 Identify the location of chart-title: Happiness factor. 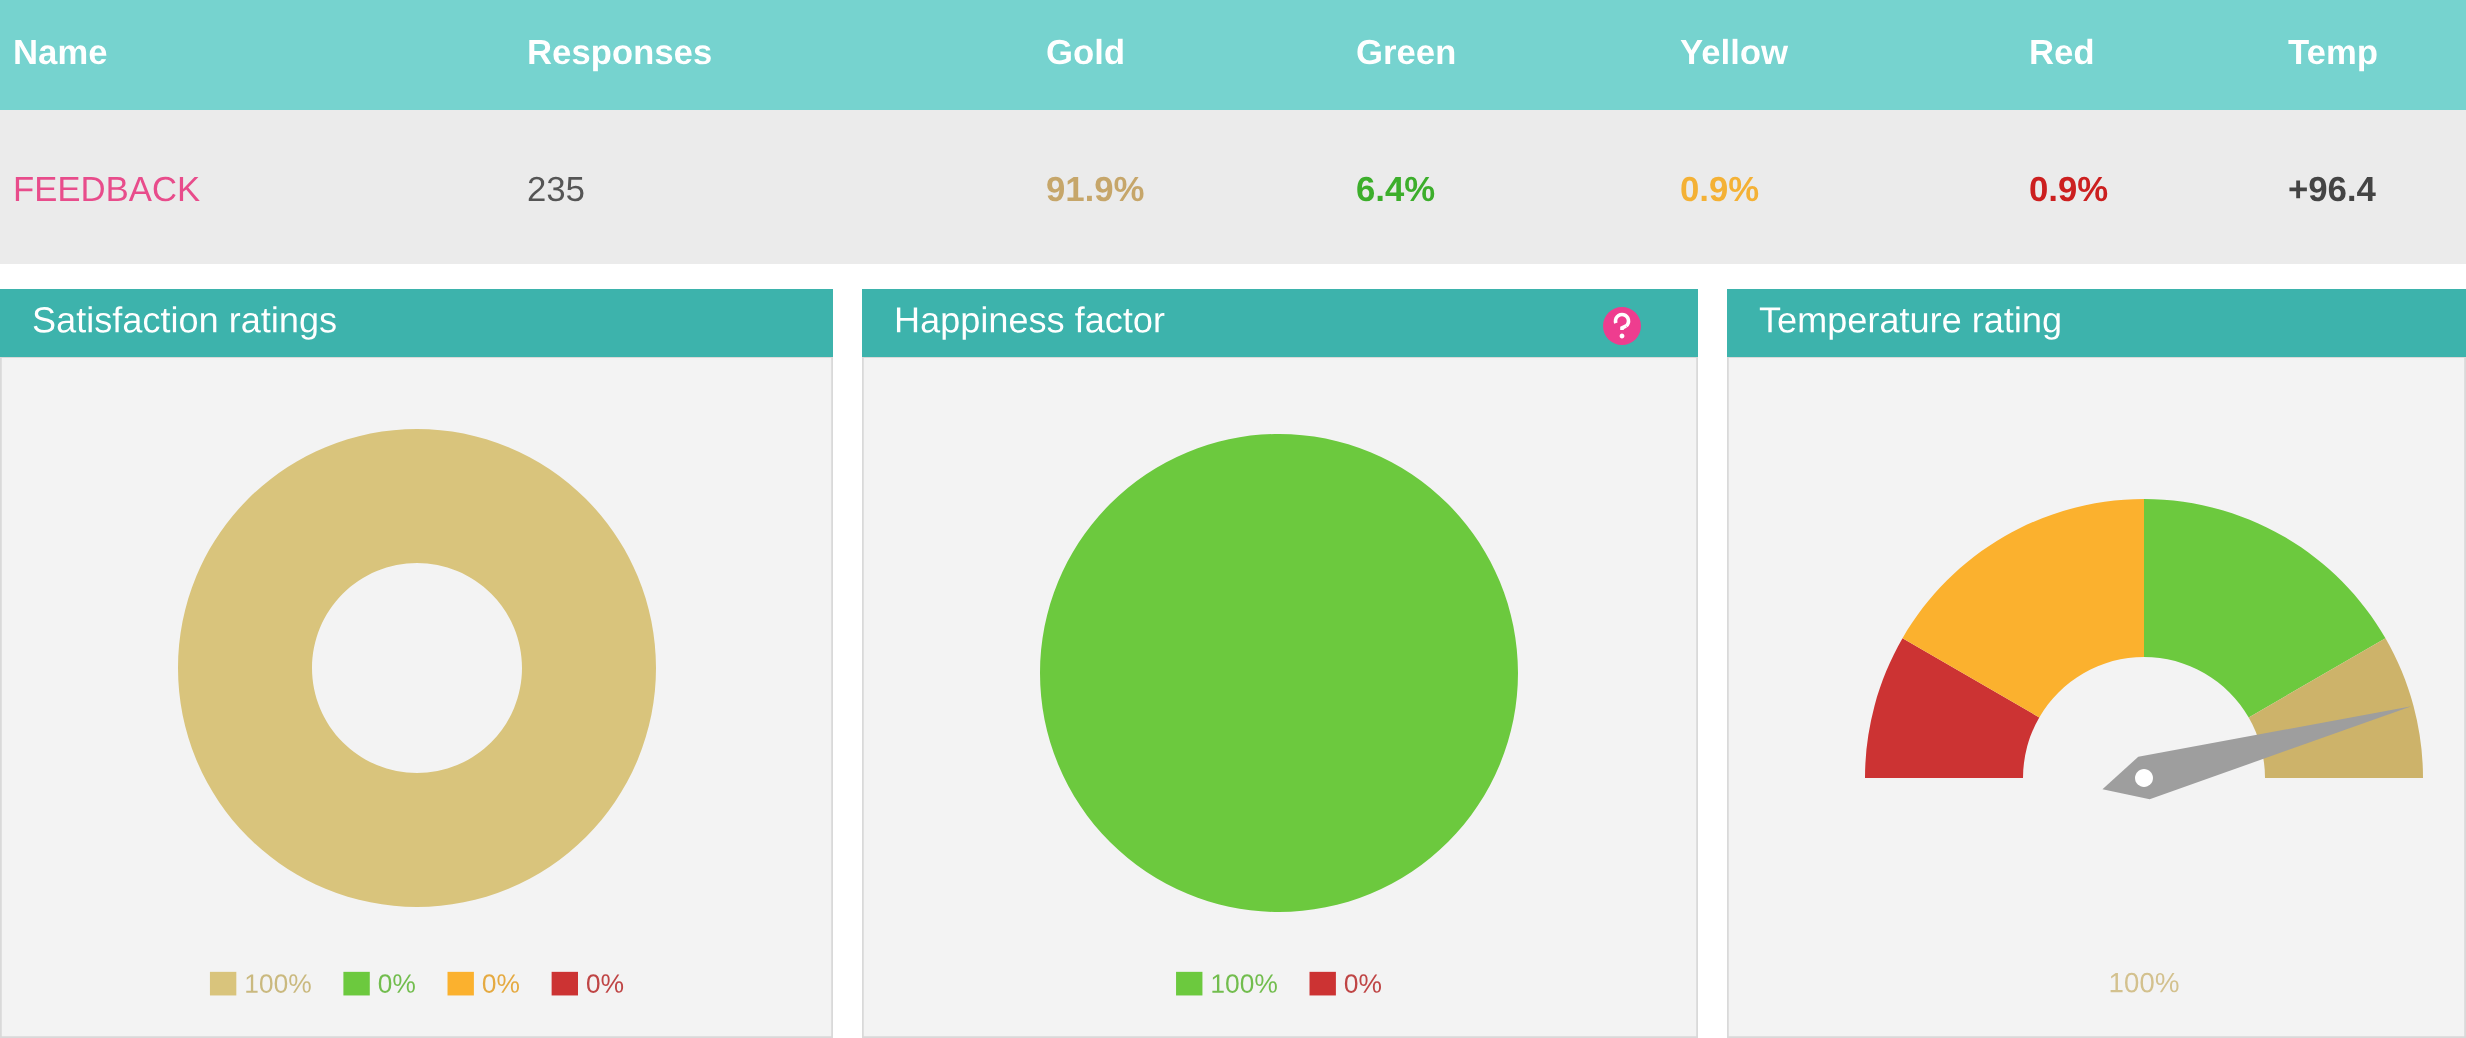
(1030, 323).